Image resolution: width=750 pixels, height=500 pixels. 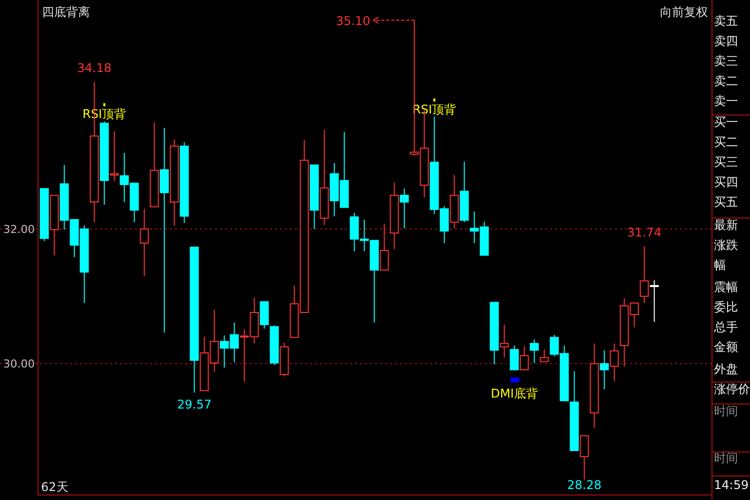 I want to click on text: 卖四, so click(x=726, y=41).